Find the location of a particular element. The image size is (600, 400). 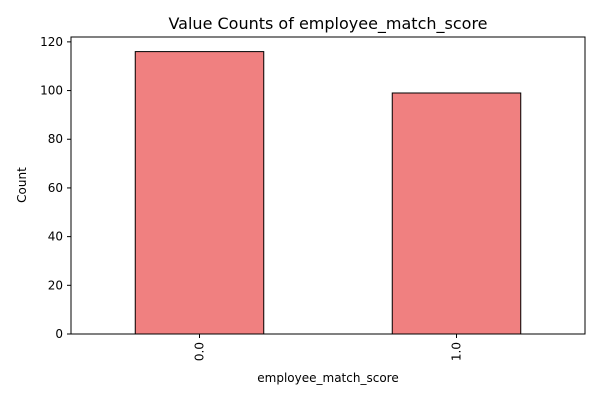

x-tick-label: 0.0 is located at coordinates (200, 351).